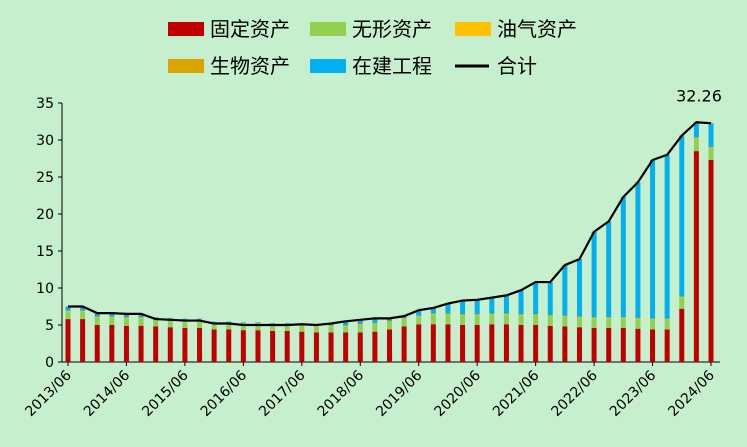  Describe the element at coordinates (250, 29) in the screenshot. I see `legend-label: 固定资产` at that location.